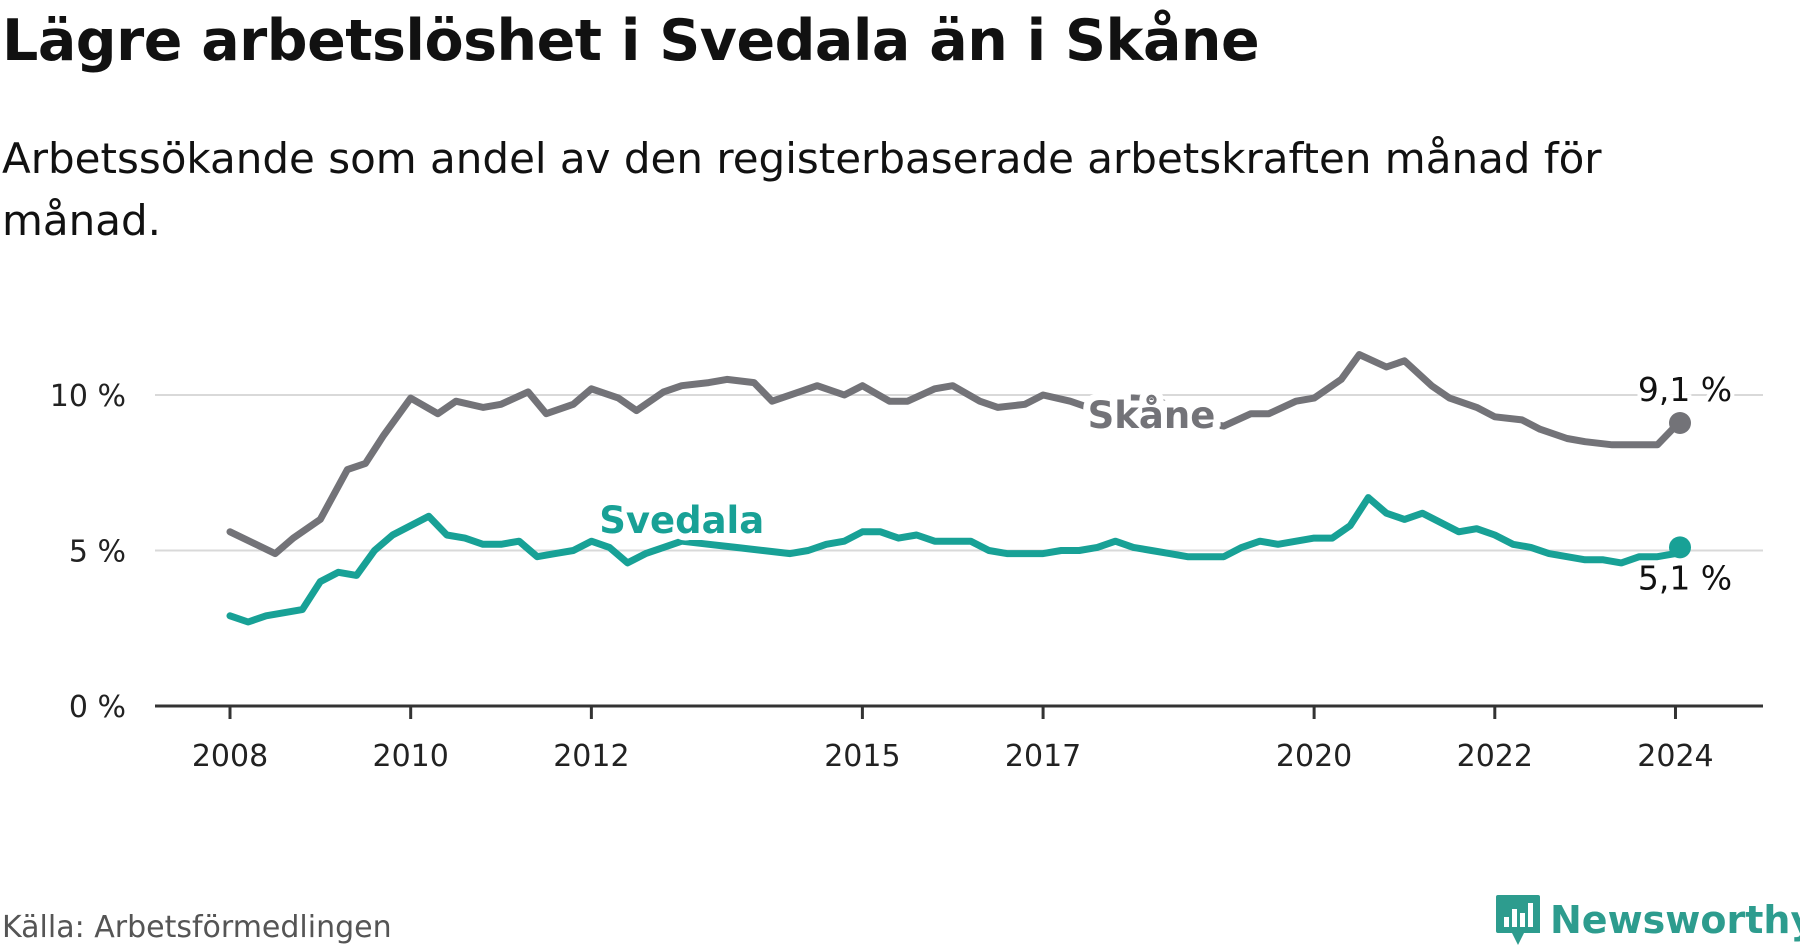 The height and width of the screenshot is (952, 1800). I want to click on y-tick-label: 0 %, so click(97, 707).